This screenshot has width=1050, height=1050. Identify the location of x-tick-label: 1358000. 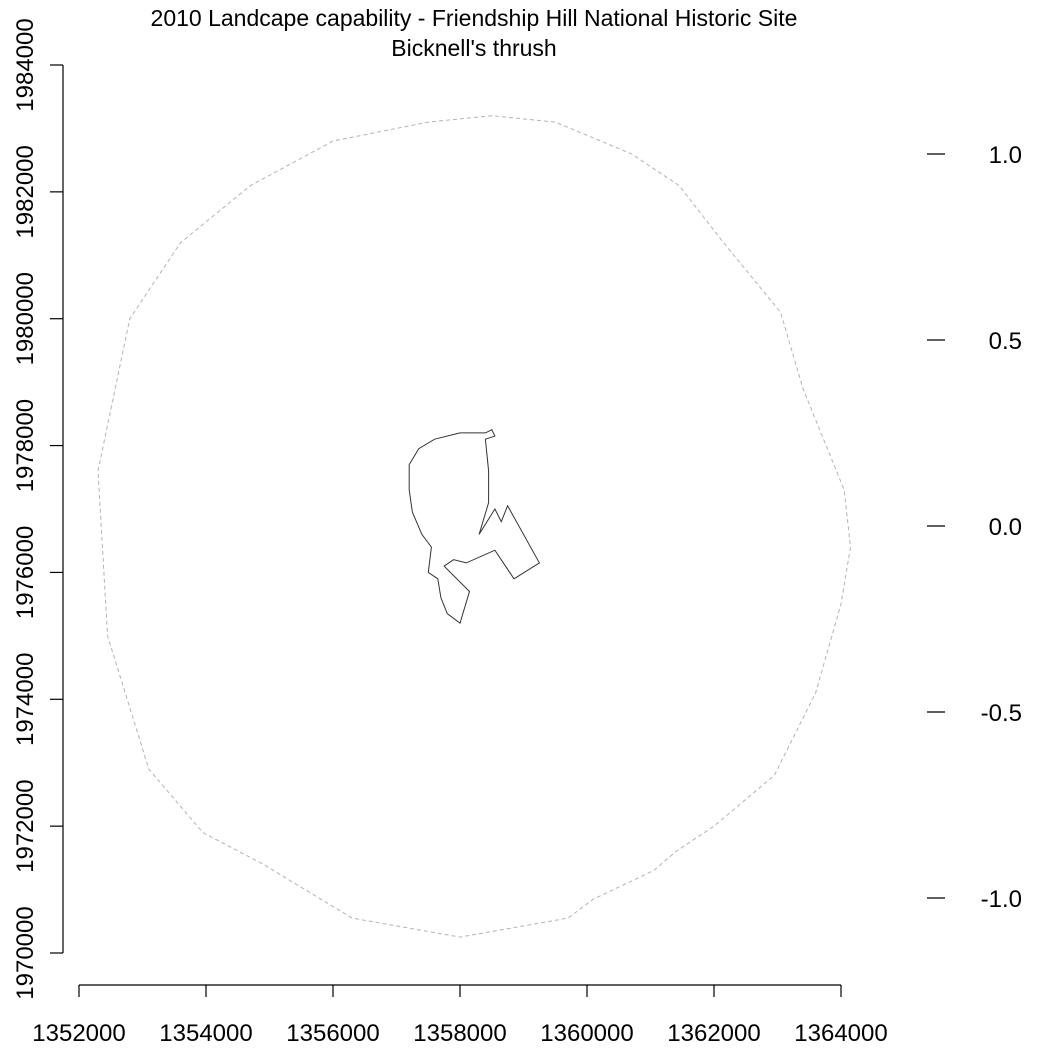
(459, 1033).